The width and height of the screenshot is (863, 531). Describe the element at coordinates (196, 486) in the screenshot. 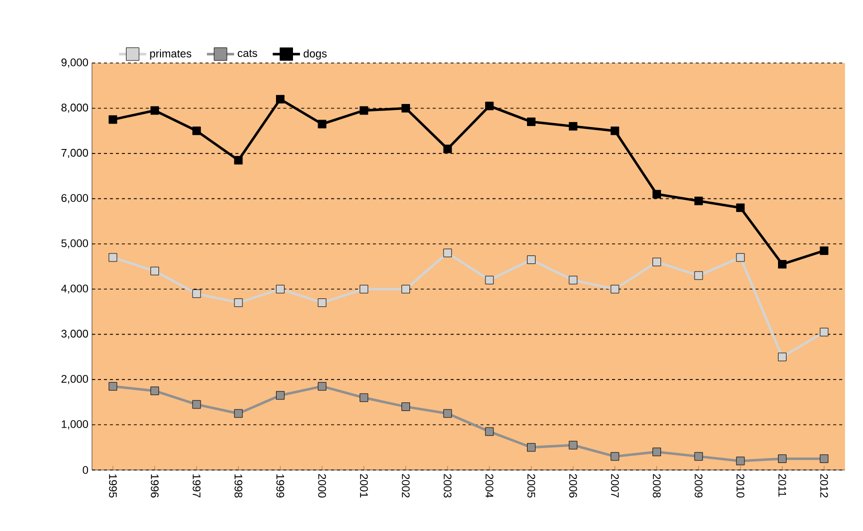

I see `x-tick-label: 1997` at that location.